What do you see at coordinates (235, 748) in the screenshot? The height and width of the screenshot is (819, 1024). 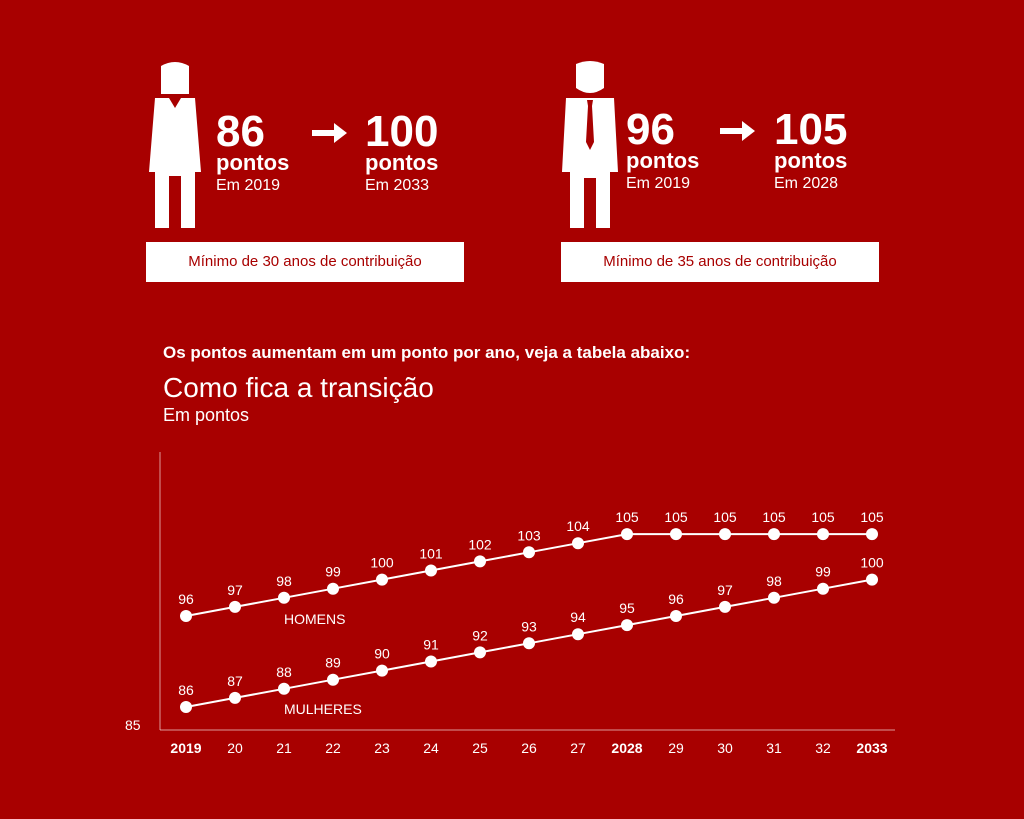 I see `x-tick-label: 20` at bounding box center [235, 748].